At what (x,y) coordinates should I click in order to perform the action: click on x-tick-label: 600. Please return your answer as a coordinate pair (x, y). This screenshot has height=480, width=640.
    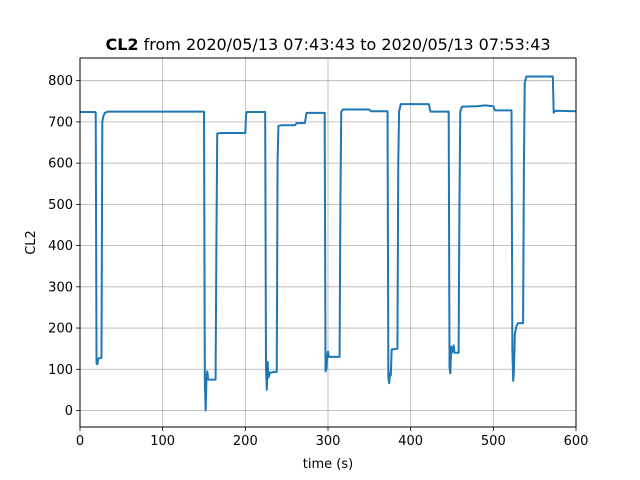
    Looking at the image, I should click on (576, 441).